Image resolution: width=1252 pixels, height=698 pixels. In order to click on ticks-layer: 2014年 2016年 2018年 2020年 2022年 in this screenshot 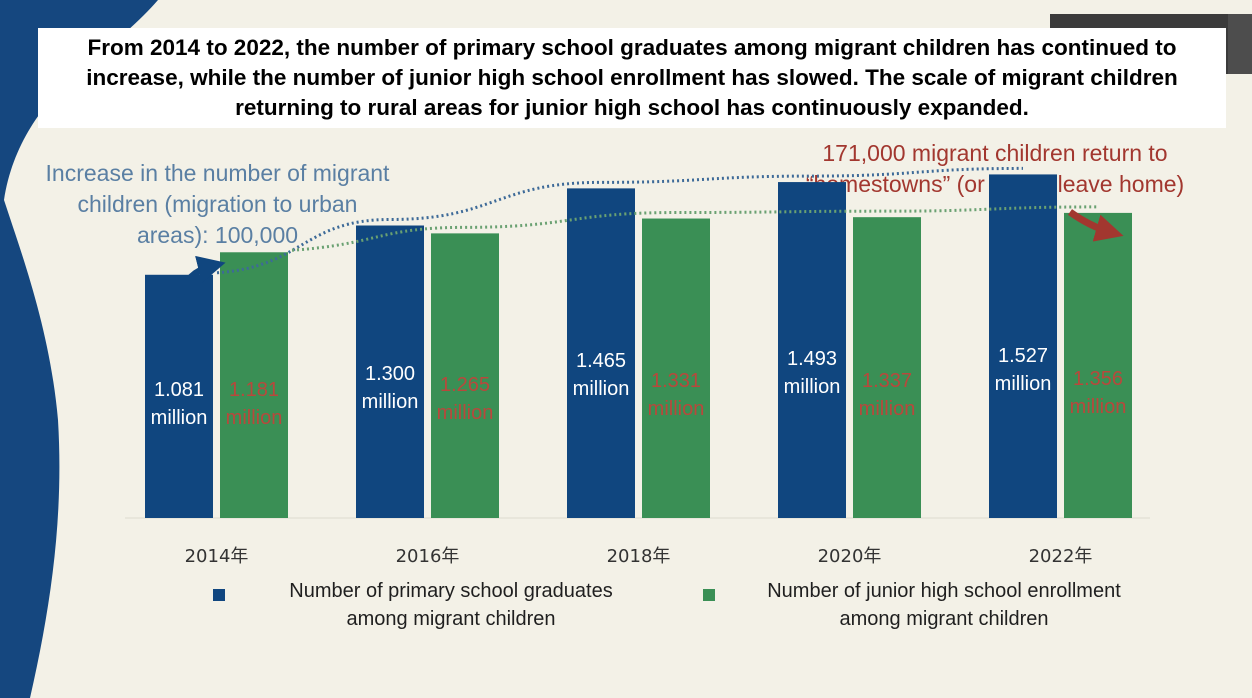, I will do `click(639, 556)`.